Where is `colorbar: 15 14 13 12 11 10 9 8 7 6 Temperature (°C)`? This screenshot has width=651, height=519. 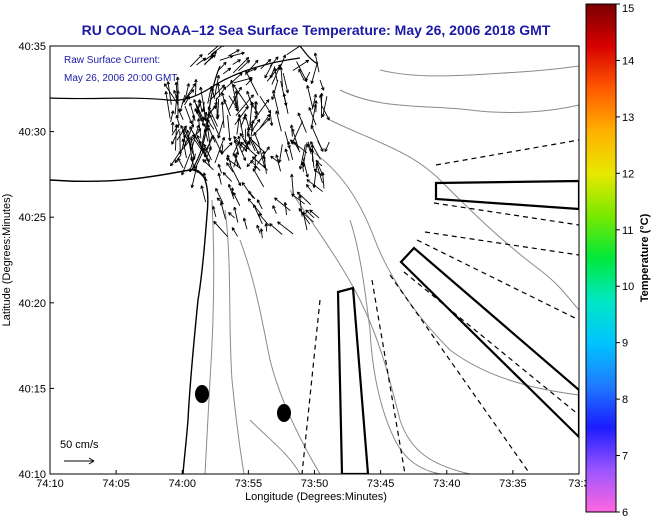
colorbar: 15 14 13 12 11 10 9 8 7 6 Temperature (°C) is located at coordinates (618, 261).